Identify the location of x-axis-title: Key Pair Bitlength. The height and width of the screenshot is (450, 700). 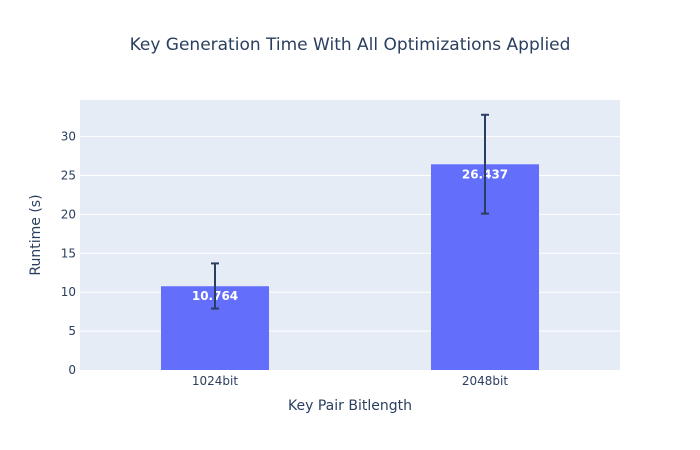
(350, 406).